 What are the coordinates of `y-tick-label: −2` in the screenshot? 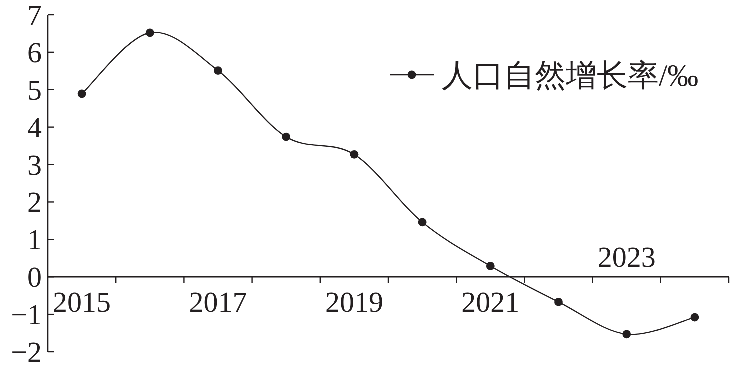 It's located at (26, 352).